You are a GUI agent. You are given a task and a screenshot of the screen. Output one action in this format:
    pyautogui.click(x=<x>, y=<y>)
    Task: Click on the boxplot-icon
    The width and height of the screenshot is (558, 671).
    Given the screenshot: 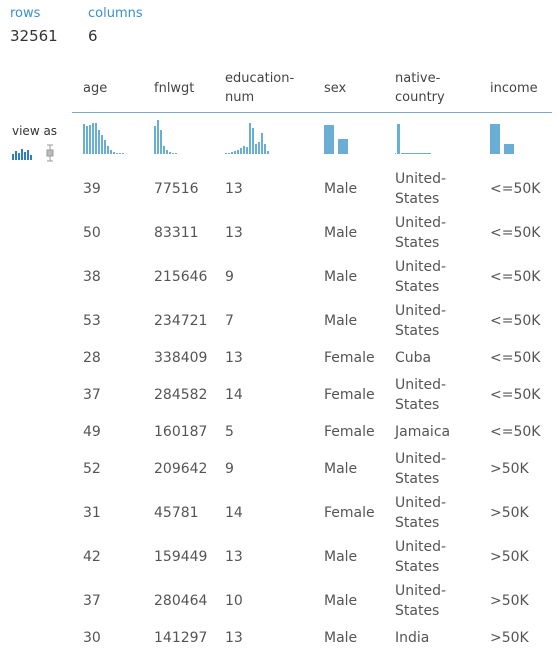 What is the action you would take?
    pyautogui.click(x=50, y=153)
    